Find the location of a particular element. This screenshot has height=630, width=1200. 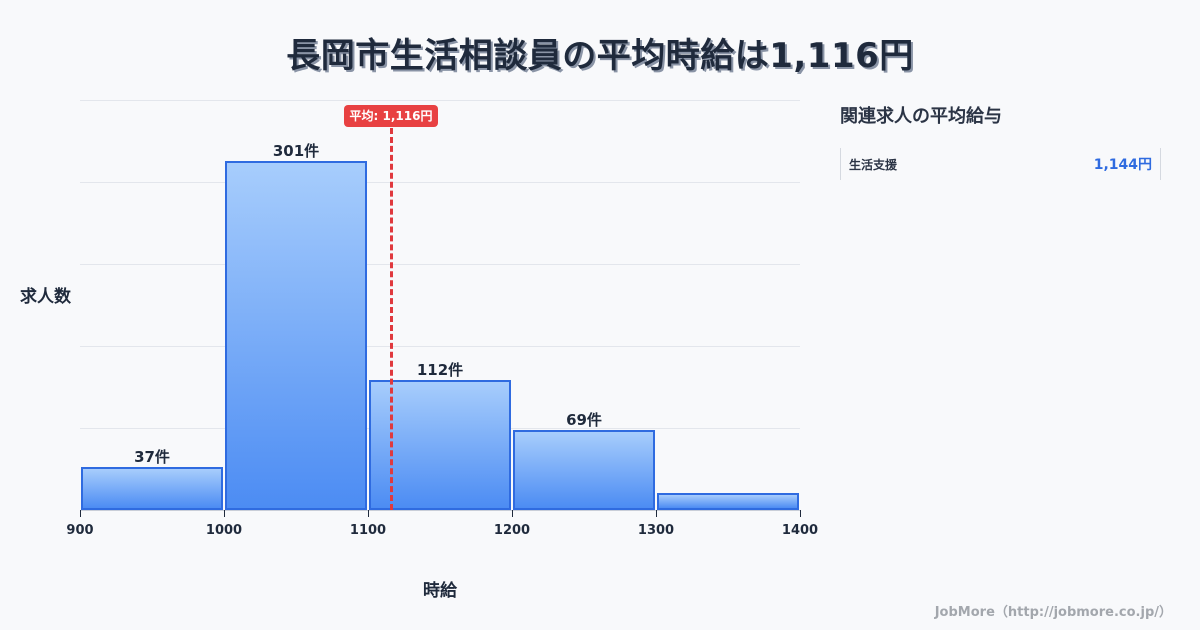

bar-value-label: 69件 is located at coordinates (584, 419).